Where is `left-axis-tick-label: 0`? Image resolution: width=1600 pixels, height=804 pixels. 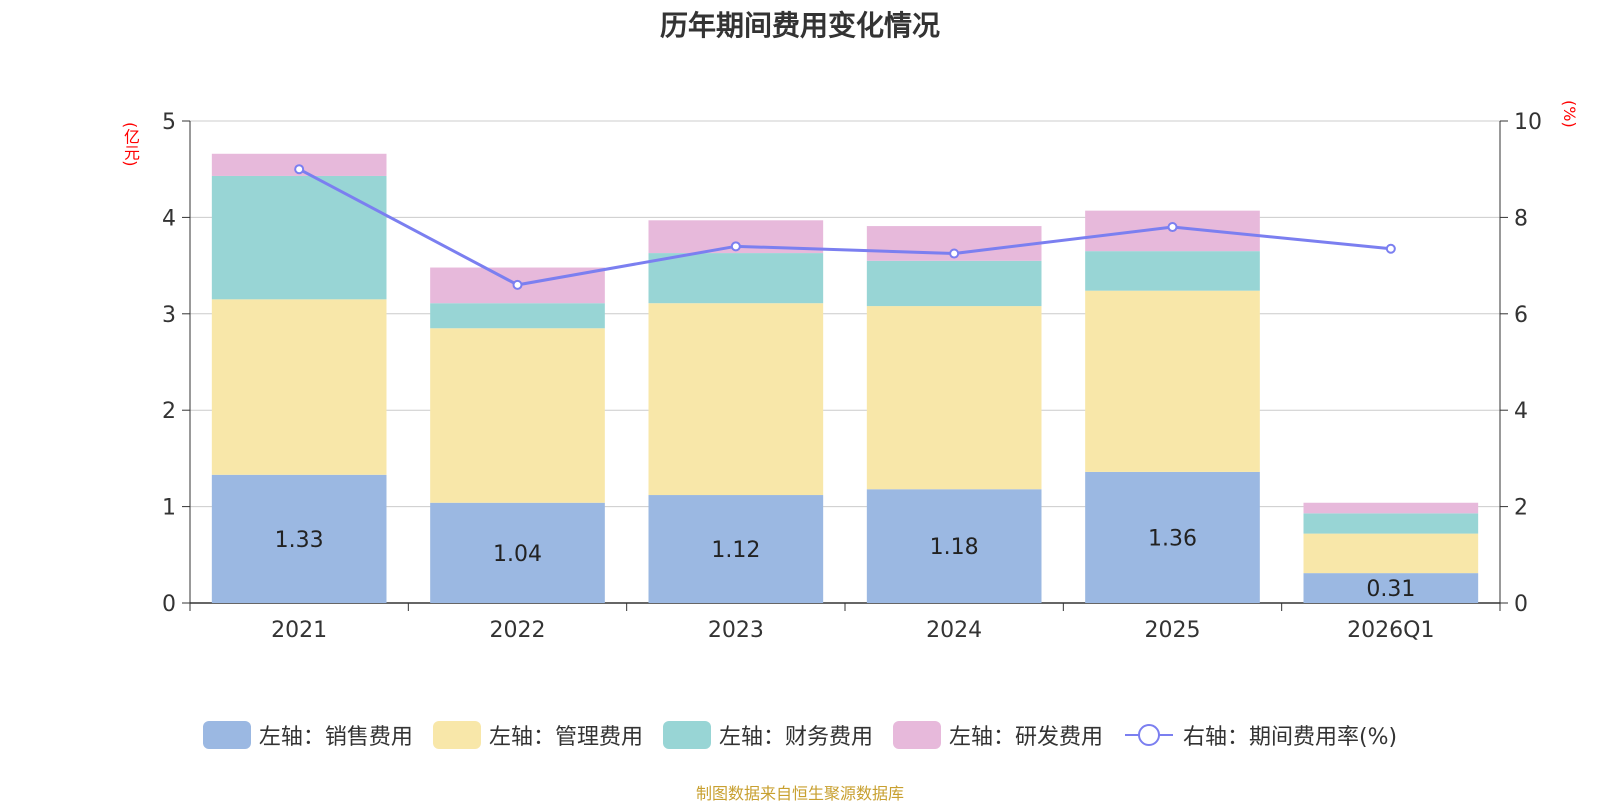
left-axis-tick-label: 0 is located at coordinates (169, 604).